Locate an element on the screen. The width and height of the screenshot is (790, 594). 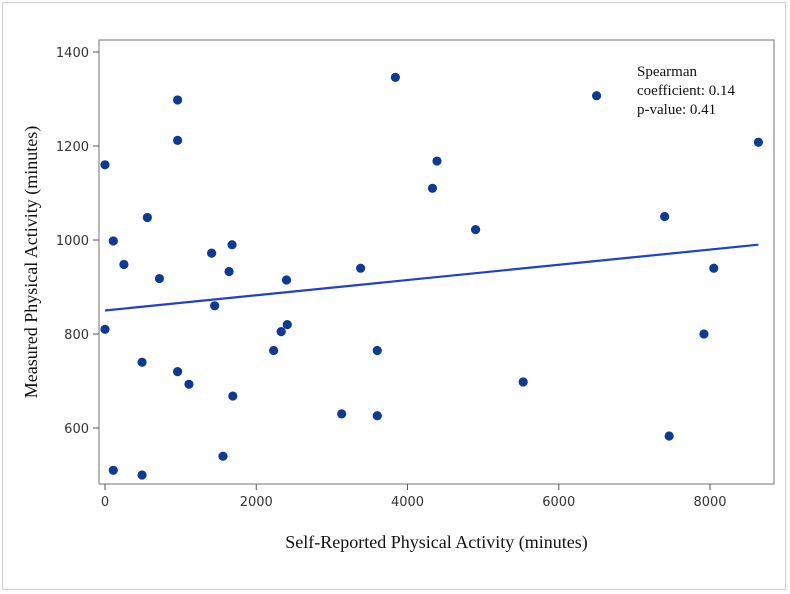
annotation-line-1: Spearman is located at coordinates (667, 72).